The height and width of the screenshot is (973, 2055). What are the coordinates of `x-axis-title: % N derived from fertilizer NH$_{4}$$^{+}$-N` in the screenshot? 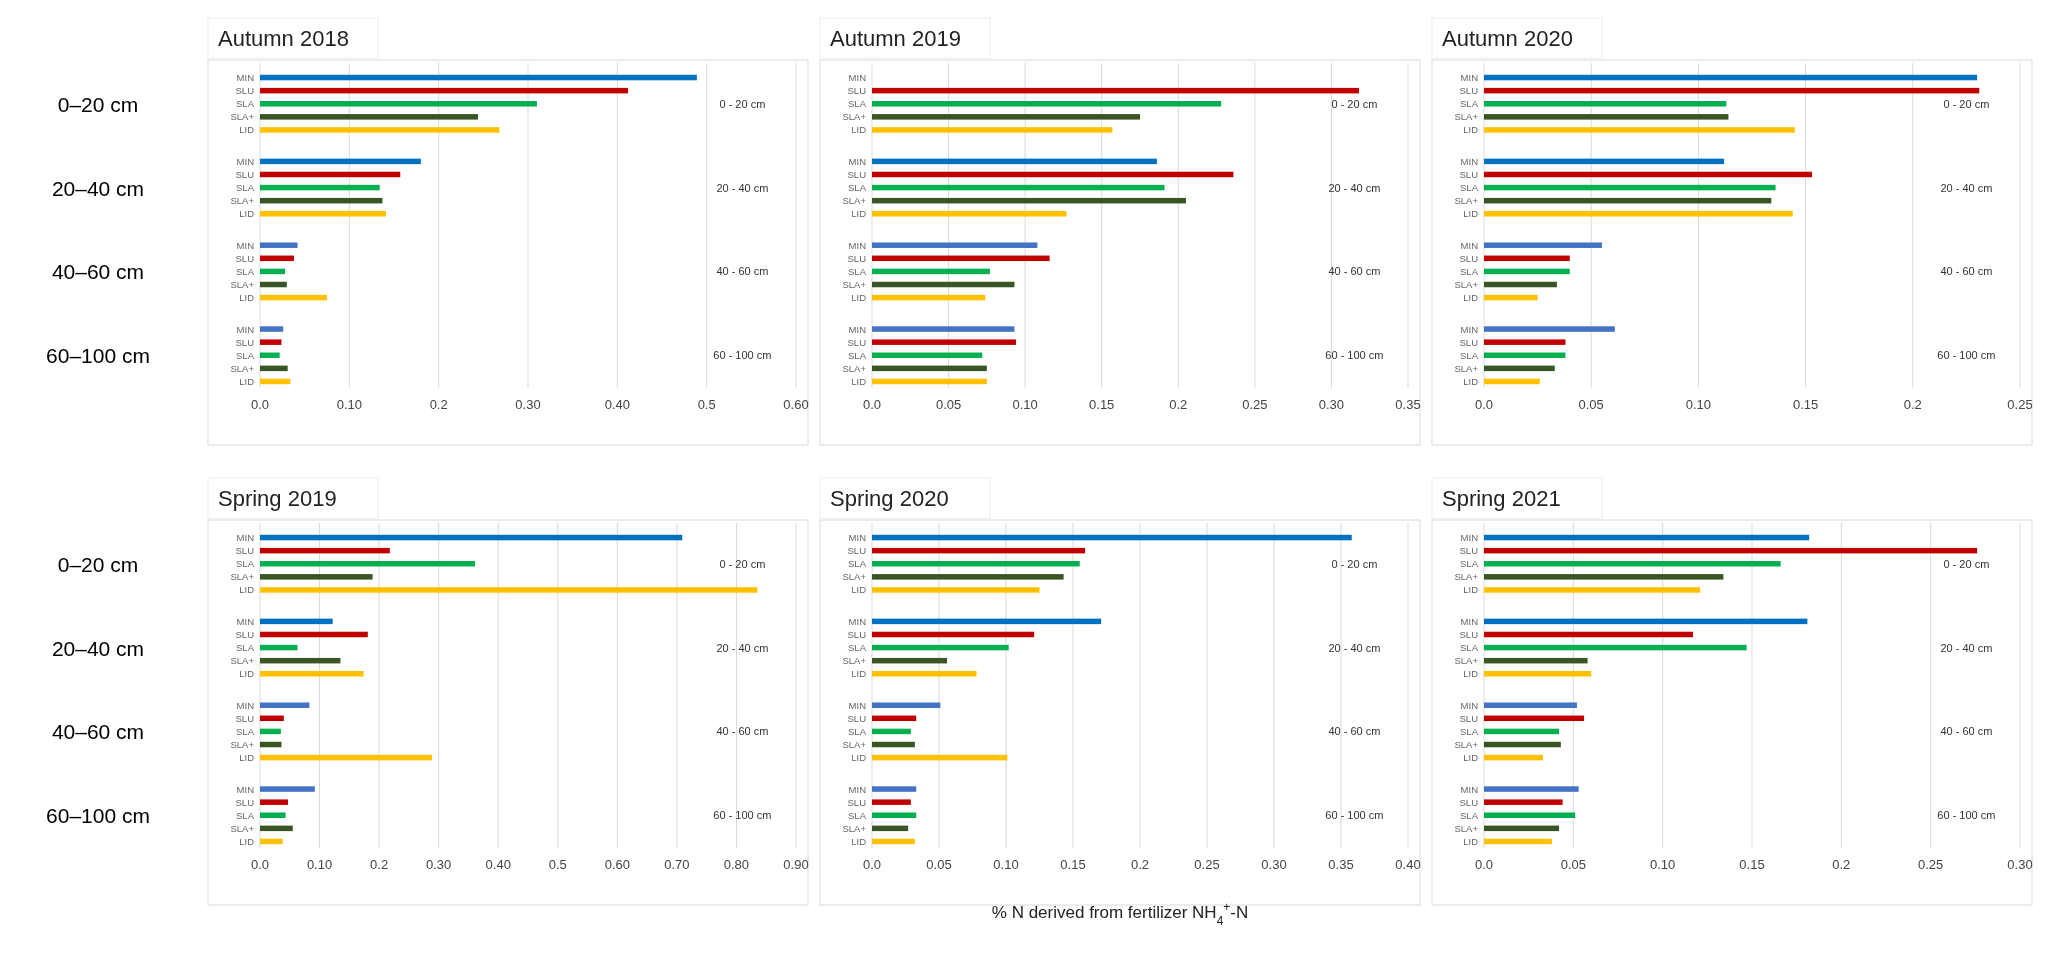 It's located at (1120, 914).